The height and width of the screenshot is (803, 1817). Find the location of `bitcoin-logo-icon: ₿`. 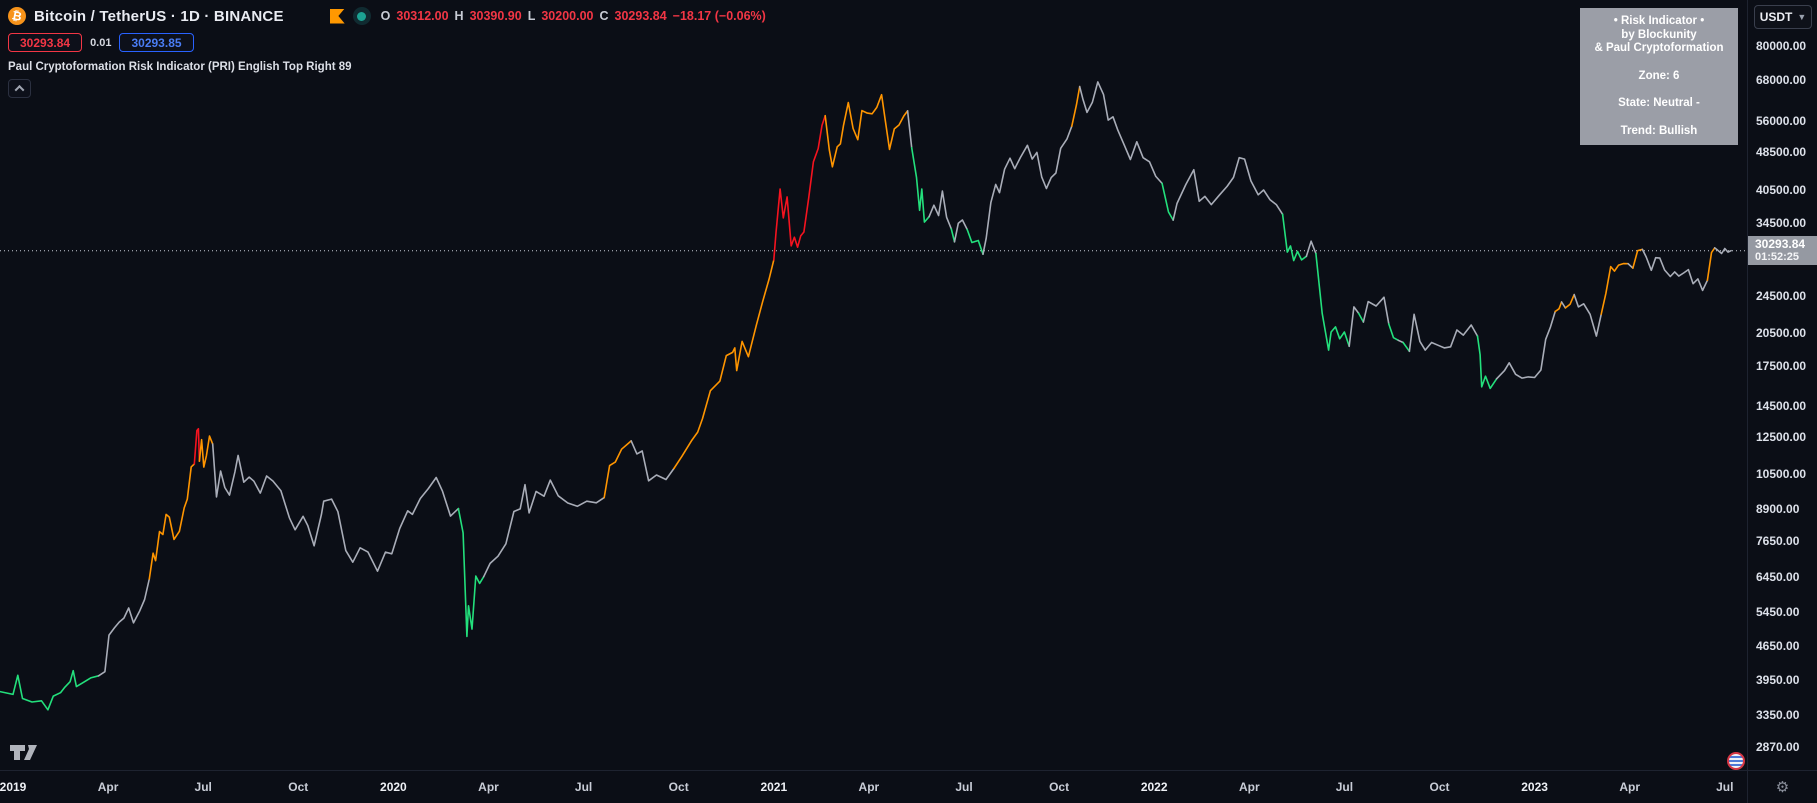

bitcoin-logo-icon: ₿ is located at coordinates (17, 16).